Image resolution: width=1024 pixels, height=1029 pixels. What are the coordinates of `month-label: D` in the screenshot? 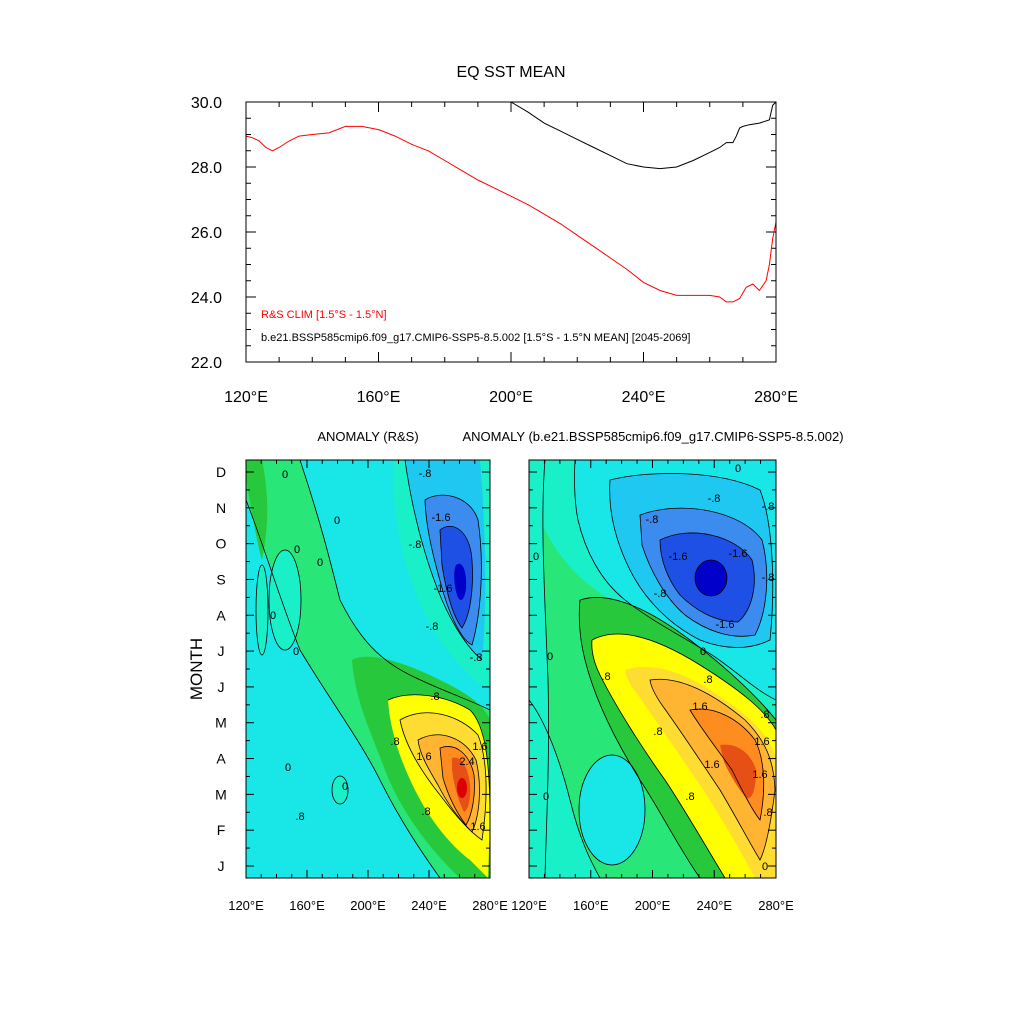 It's located at (221, 472).